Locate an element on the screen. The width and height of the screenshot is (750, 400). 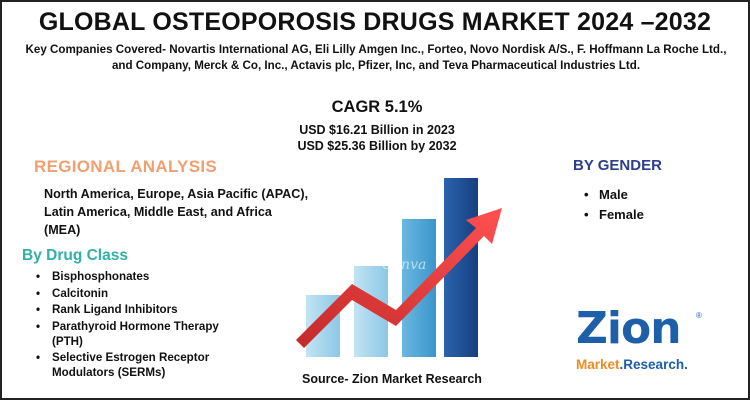
list-item: • Parathyroid Hormone Therapy (PTH) is located at coordinates (131, 334).